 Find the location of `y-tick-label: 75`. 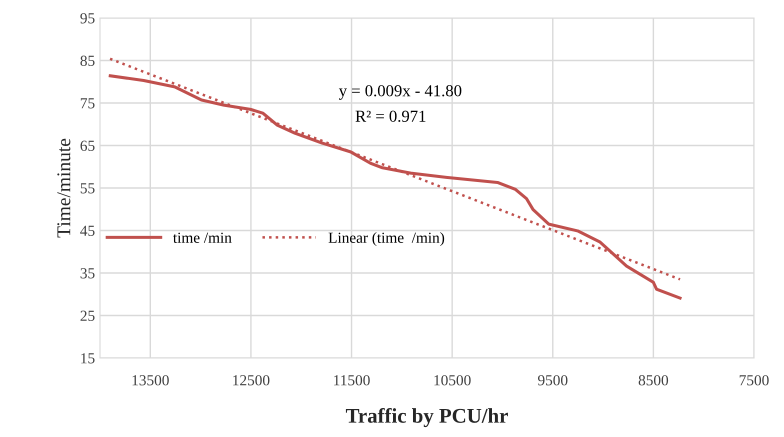

y-tick-label: 75 is located at coordinates (87, 103).